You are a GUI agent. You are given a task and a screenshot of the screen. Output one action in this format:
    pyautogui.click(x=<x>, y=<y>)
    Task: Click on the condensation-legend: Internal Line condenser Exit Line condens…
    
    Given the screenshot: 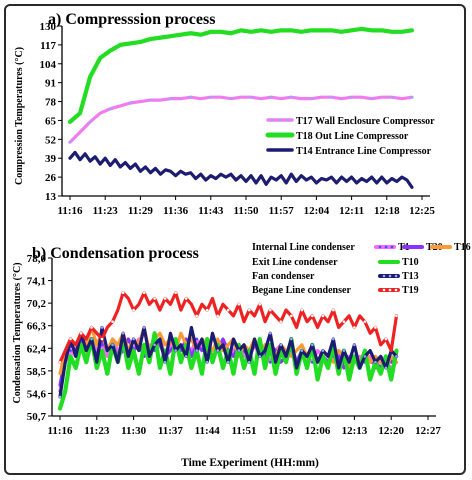 What is the action you would take?
    pyautogui.click(x=361, y=269)
    